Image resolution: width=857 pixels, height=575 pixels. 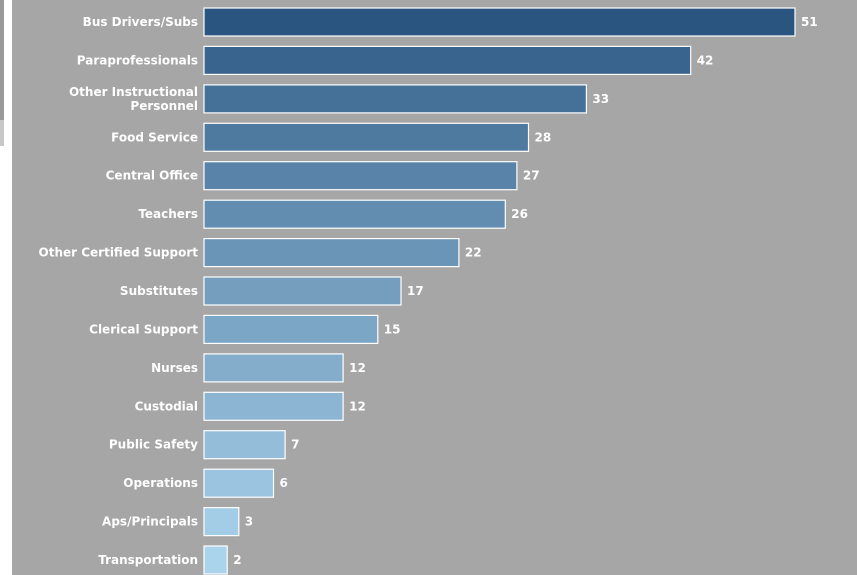 I want to click on category-label: Teachers, so click(x=168, y=214).